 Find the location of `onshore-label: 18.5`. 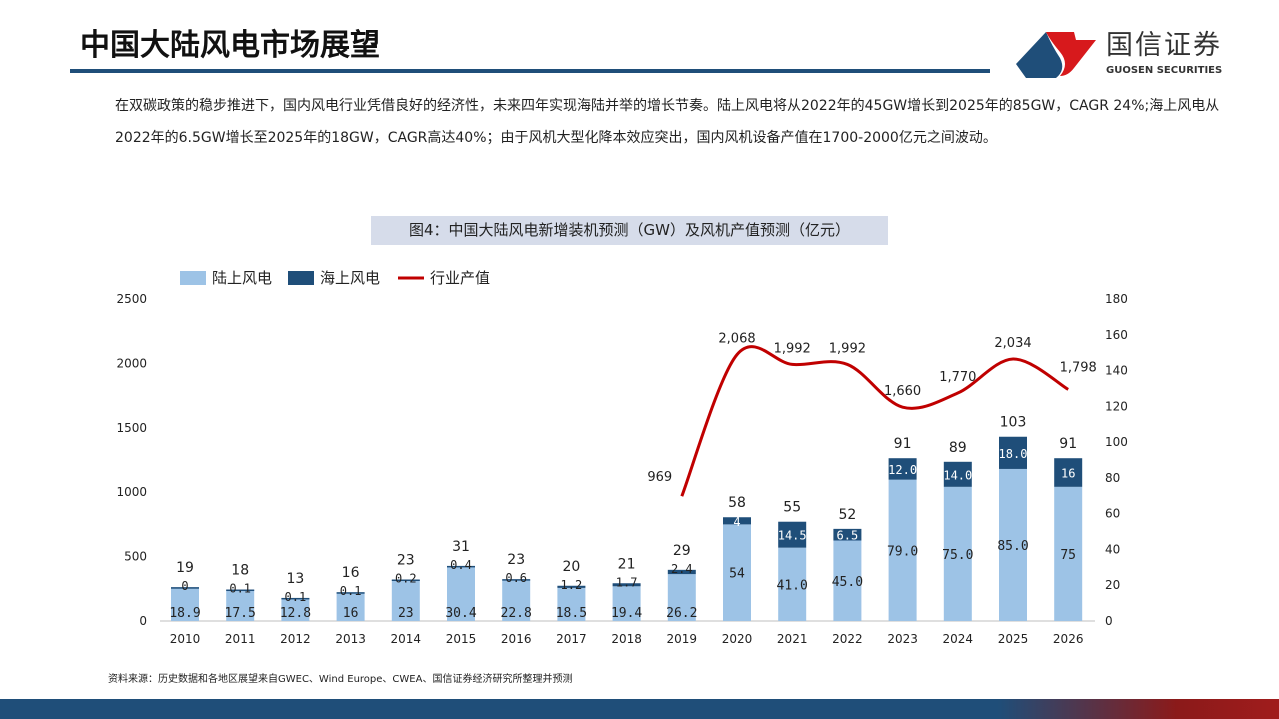

onshore-label: 18.5 is located at coordinates (571, 613).